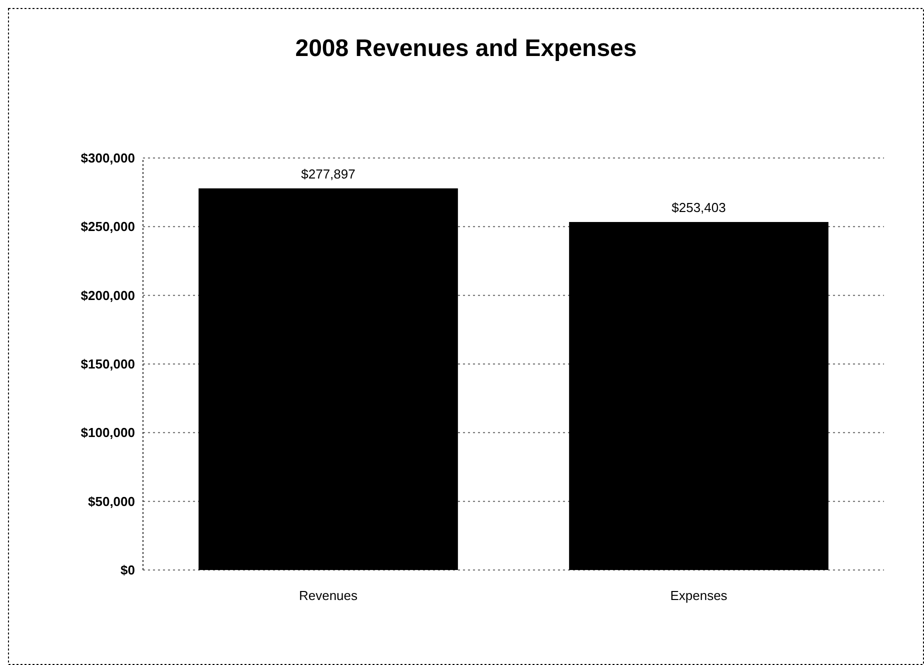 This screenshot has width=924, height=665. I want to click on data-label: $253,403, so click(699, 207).